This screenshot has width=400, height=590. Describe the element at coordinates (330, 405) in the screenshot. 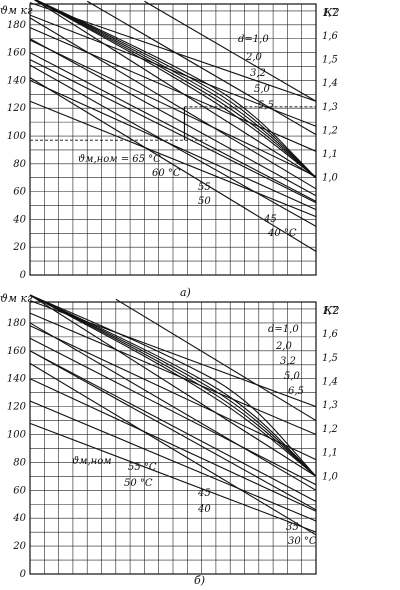

I see `panel-b-right-tick-label: 1,3` at that location.